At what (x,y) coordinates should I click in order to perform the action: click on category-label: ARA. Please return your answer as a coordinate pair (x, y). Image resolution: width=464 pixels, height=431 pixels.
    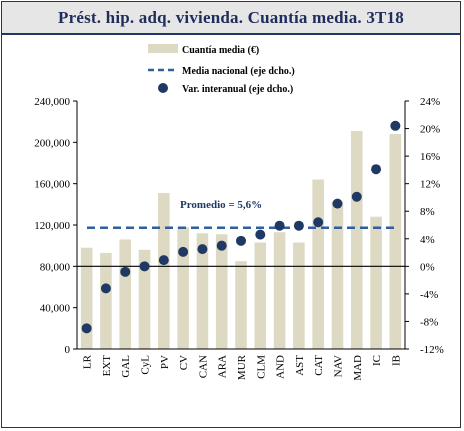
    Looking at the image, I should click on (223, 366).